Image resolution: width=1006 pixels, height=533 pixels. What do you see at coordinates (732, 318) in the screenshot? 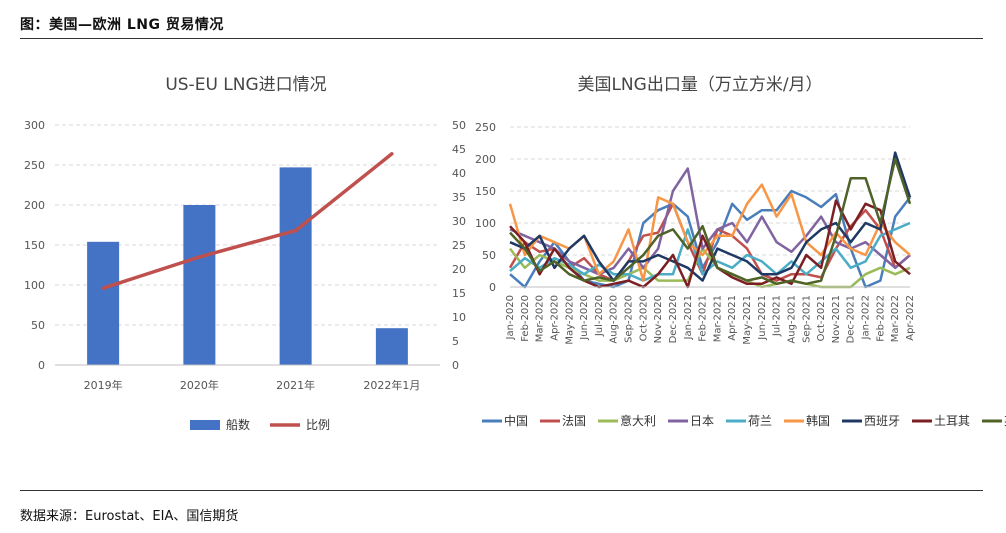
I see `right-x-tick: Apr-2021` at bounding box center [732, 318].